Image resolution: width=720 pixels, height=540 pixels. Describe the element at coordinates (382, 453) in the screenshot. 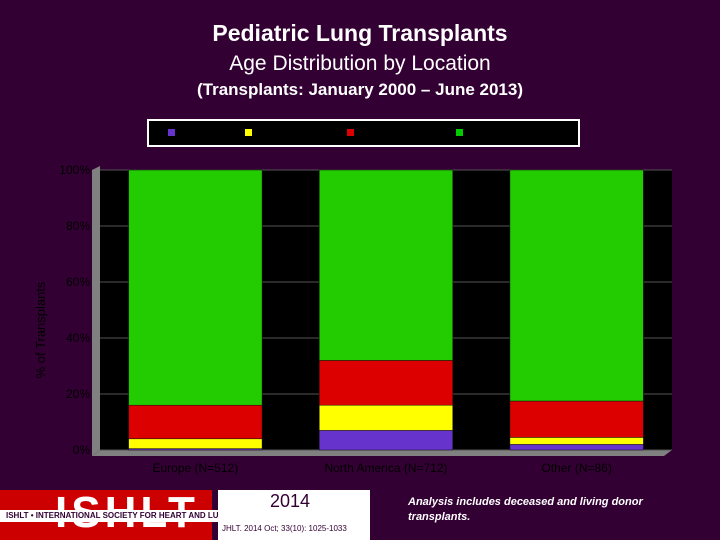

I see `chart-floor` at that location.